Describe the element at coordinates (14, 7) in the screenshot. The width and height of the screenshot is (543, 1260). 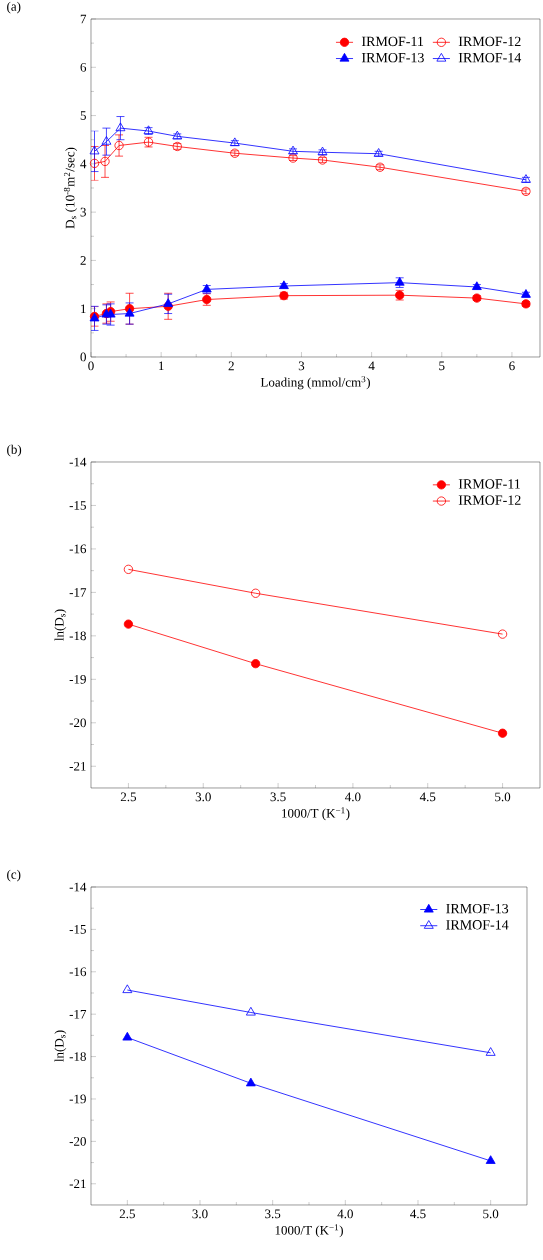
I see `chart-title: (a)` at that location.